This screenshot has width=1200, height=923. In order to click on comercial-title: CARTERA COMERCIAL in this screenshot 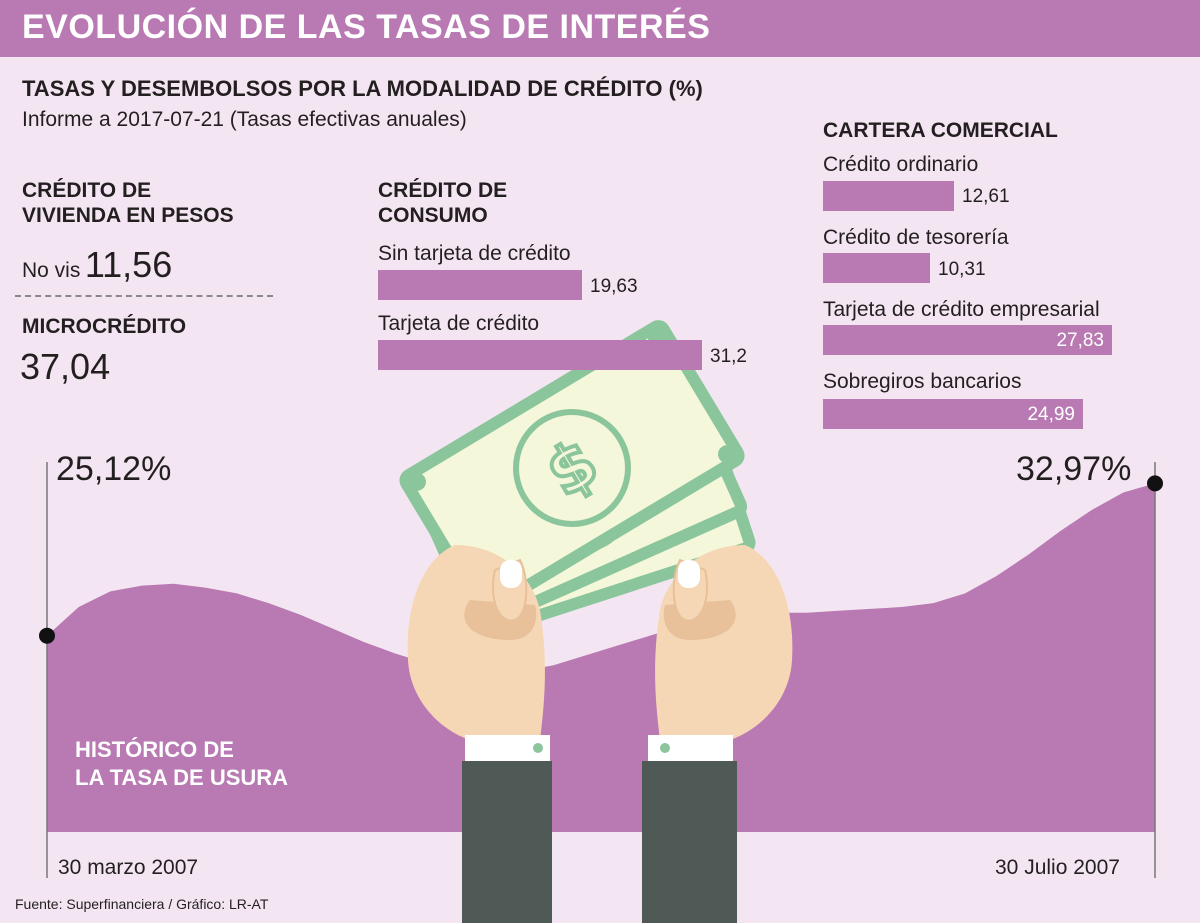, I will do `click(940, 130)`.